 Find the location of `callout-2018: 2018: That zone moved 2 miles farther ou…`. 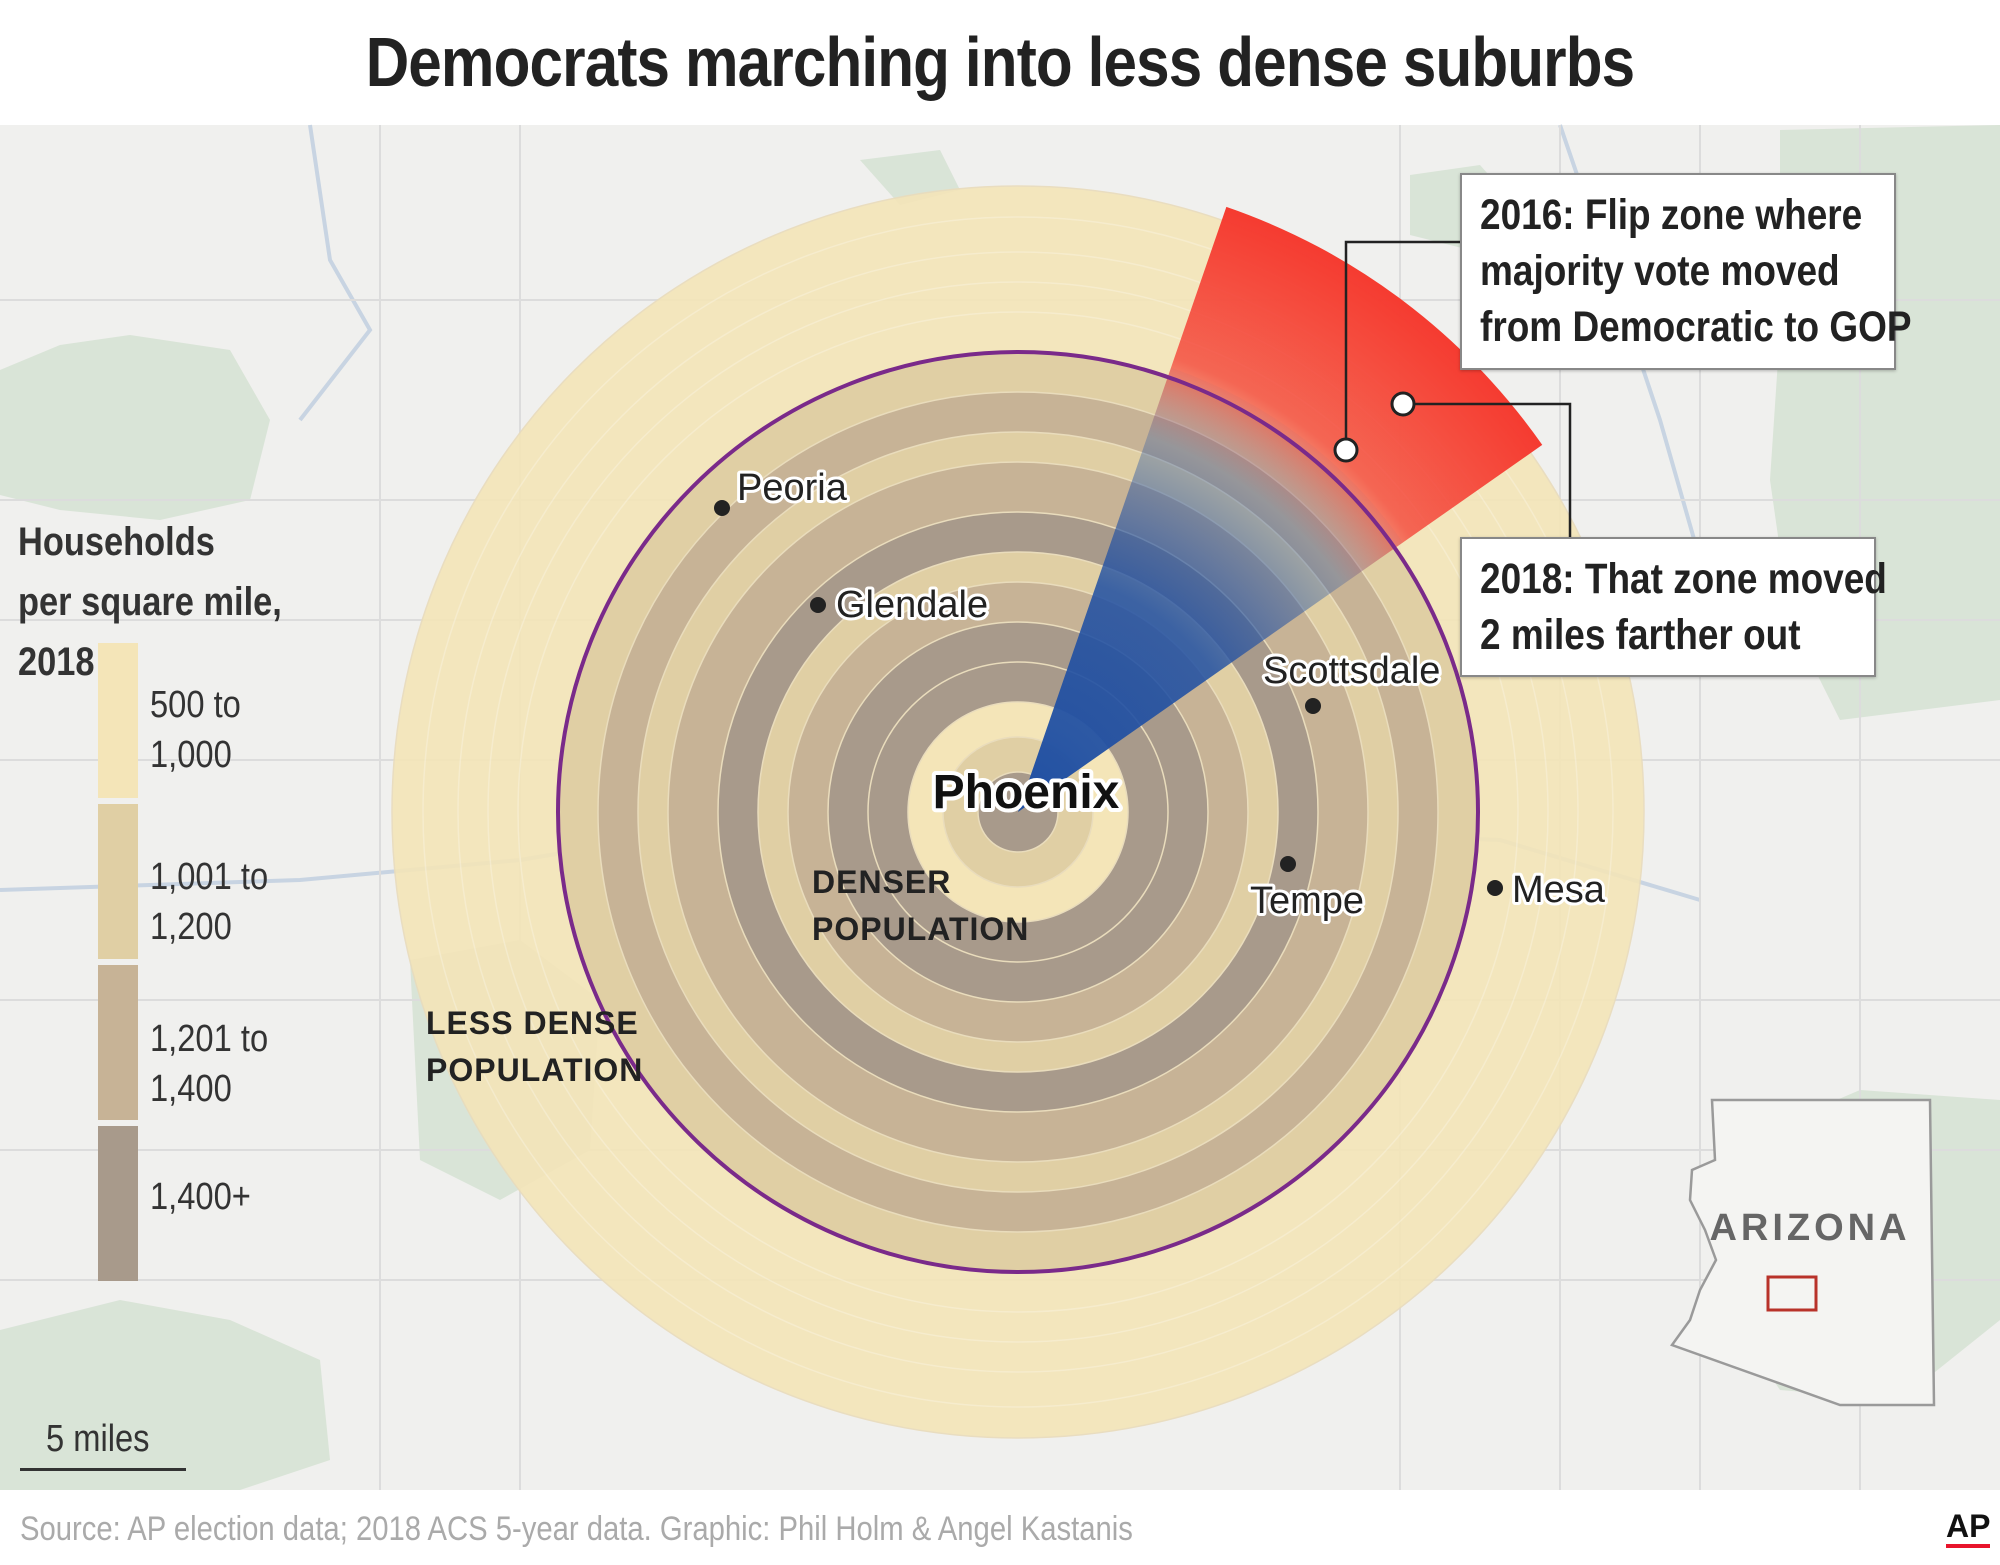

callout-2018: 2018: That zone moved 2 miles farther ou… is located at coordinates (1673, 607).